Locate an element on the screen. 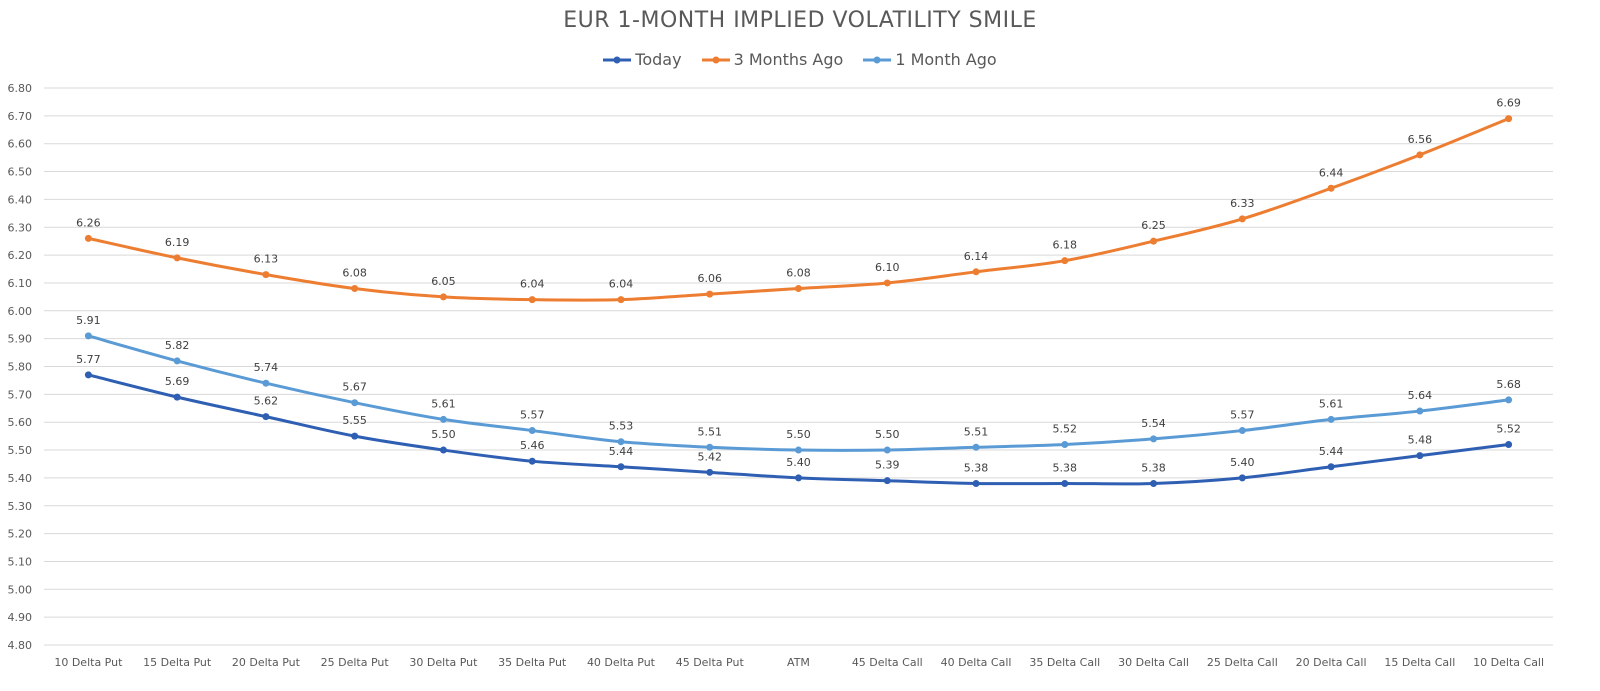  legend-marker-1-month-ago is located at coordinates (877, 59).